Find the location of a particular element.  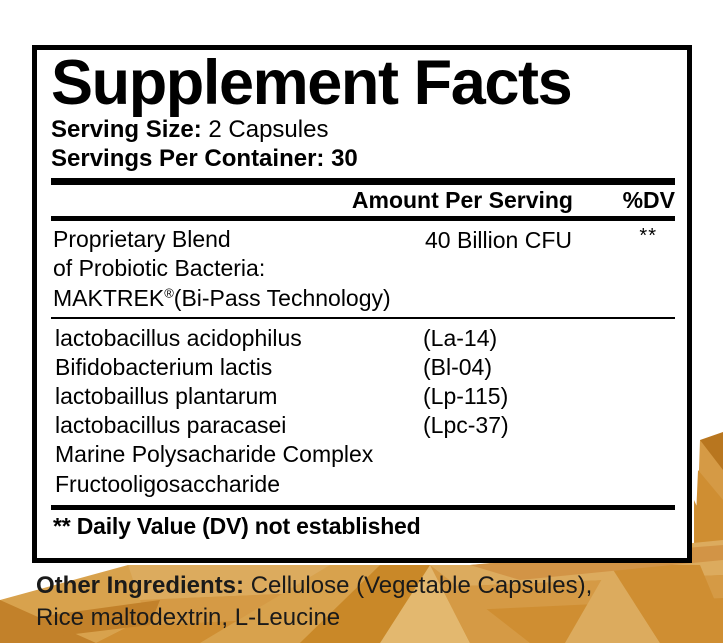

extra-ingredient-row: Fructooligosaccharide is located at coordinates (168, 483).